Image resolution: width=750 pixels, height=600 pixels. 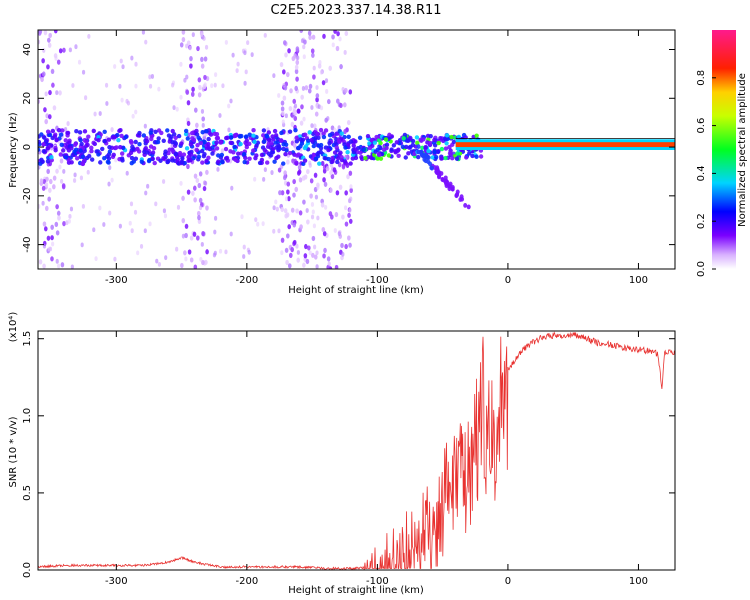 I want to click on colorbar-tick-label: 0.4, so click(x=701, y=173).